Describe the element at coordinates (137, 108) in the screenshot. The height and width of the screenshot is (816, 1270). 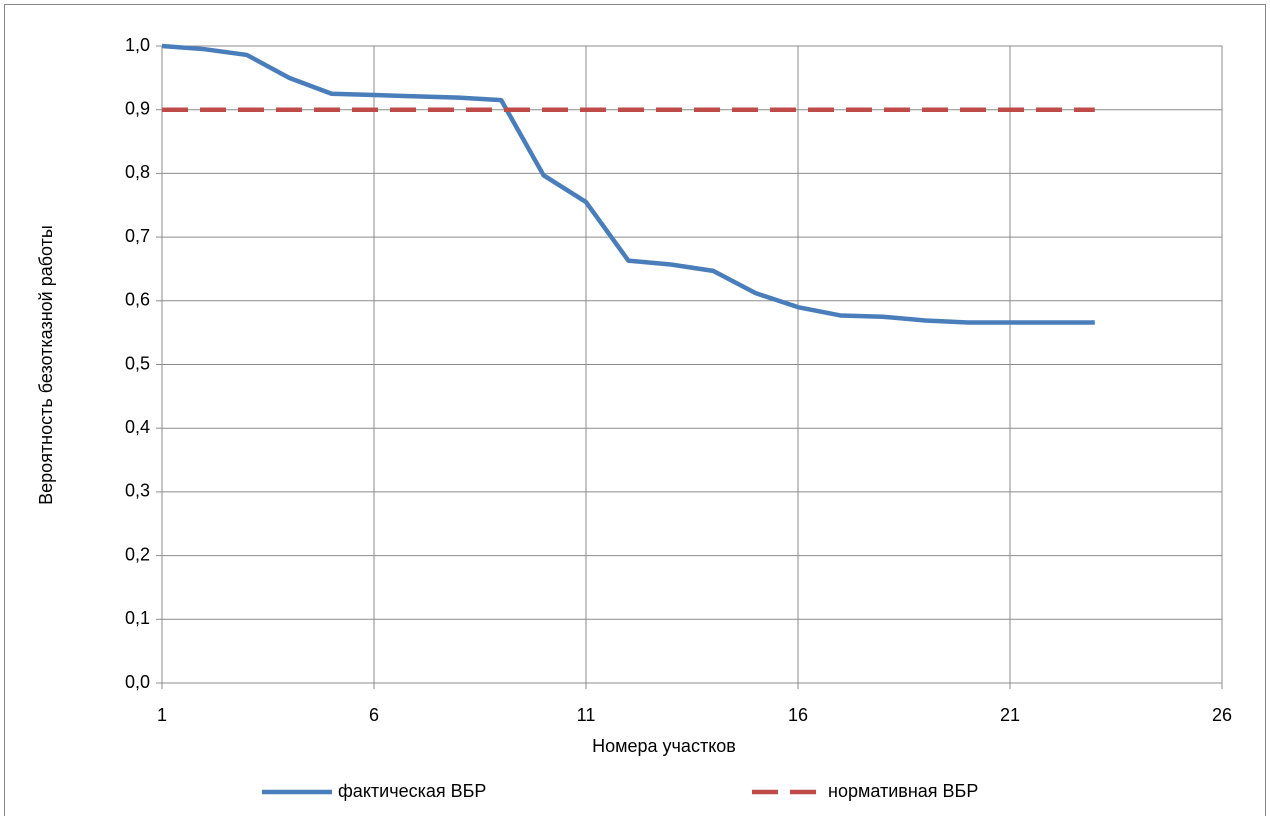
I see `y-tick-label: 0,9` at that location.